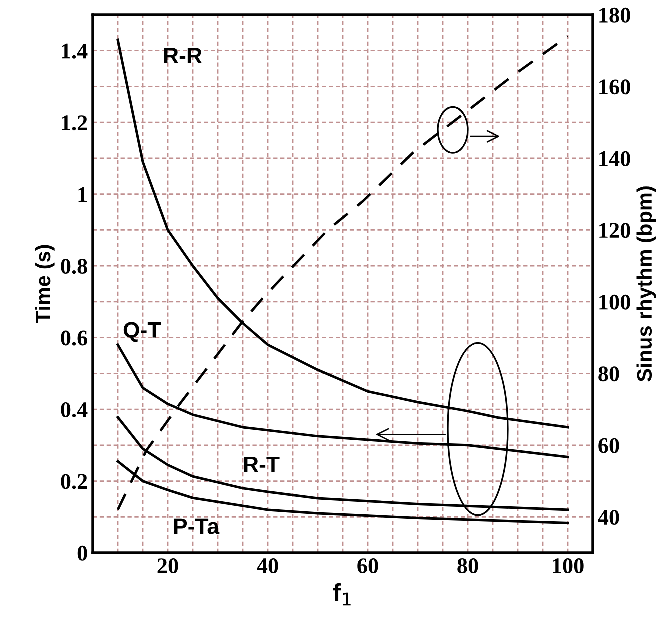  Describe the element at coordinates (83, 553) in the screenshot. I see `y-tick-label: 0` at that location.